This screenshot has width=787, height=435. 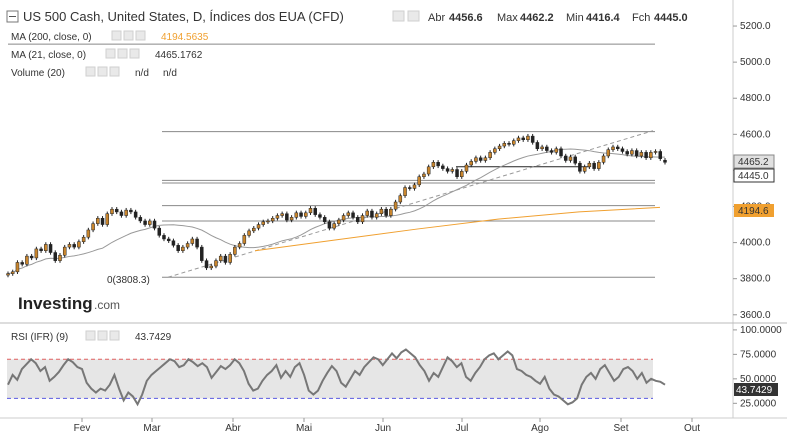 I want to click on x-tick-label: Abr, so click(x=233, y=428).